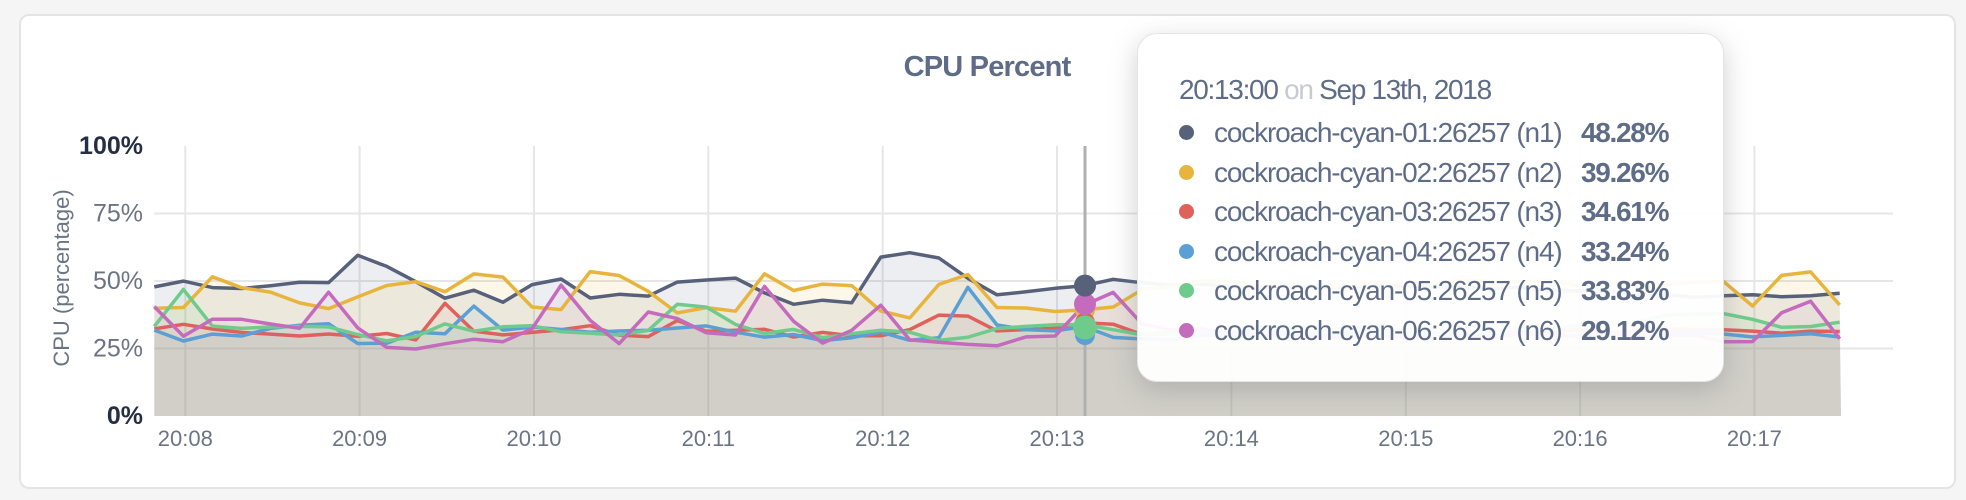 This screenshot has width=1966, height=500. What do you see at coordinates (533, 438) in the screenshot?
I see `svg-text: 20:10` at bounding box center [533, 438].